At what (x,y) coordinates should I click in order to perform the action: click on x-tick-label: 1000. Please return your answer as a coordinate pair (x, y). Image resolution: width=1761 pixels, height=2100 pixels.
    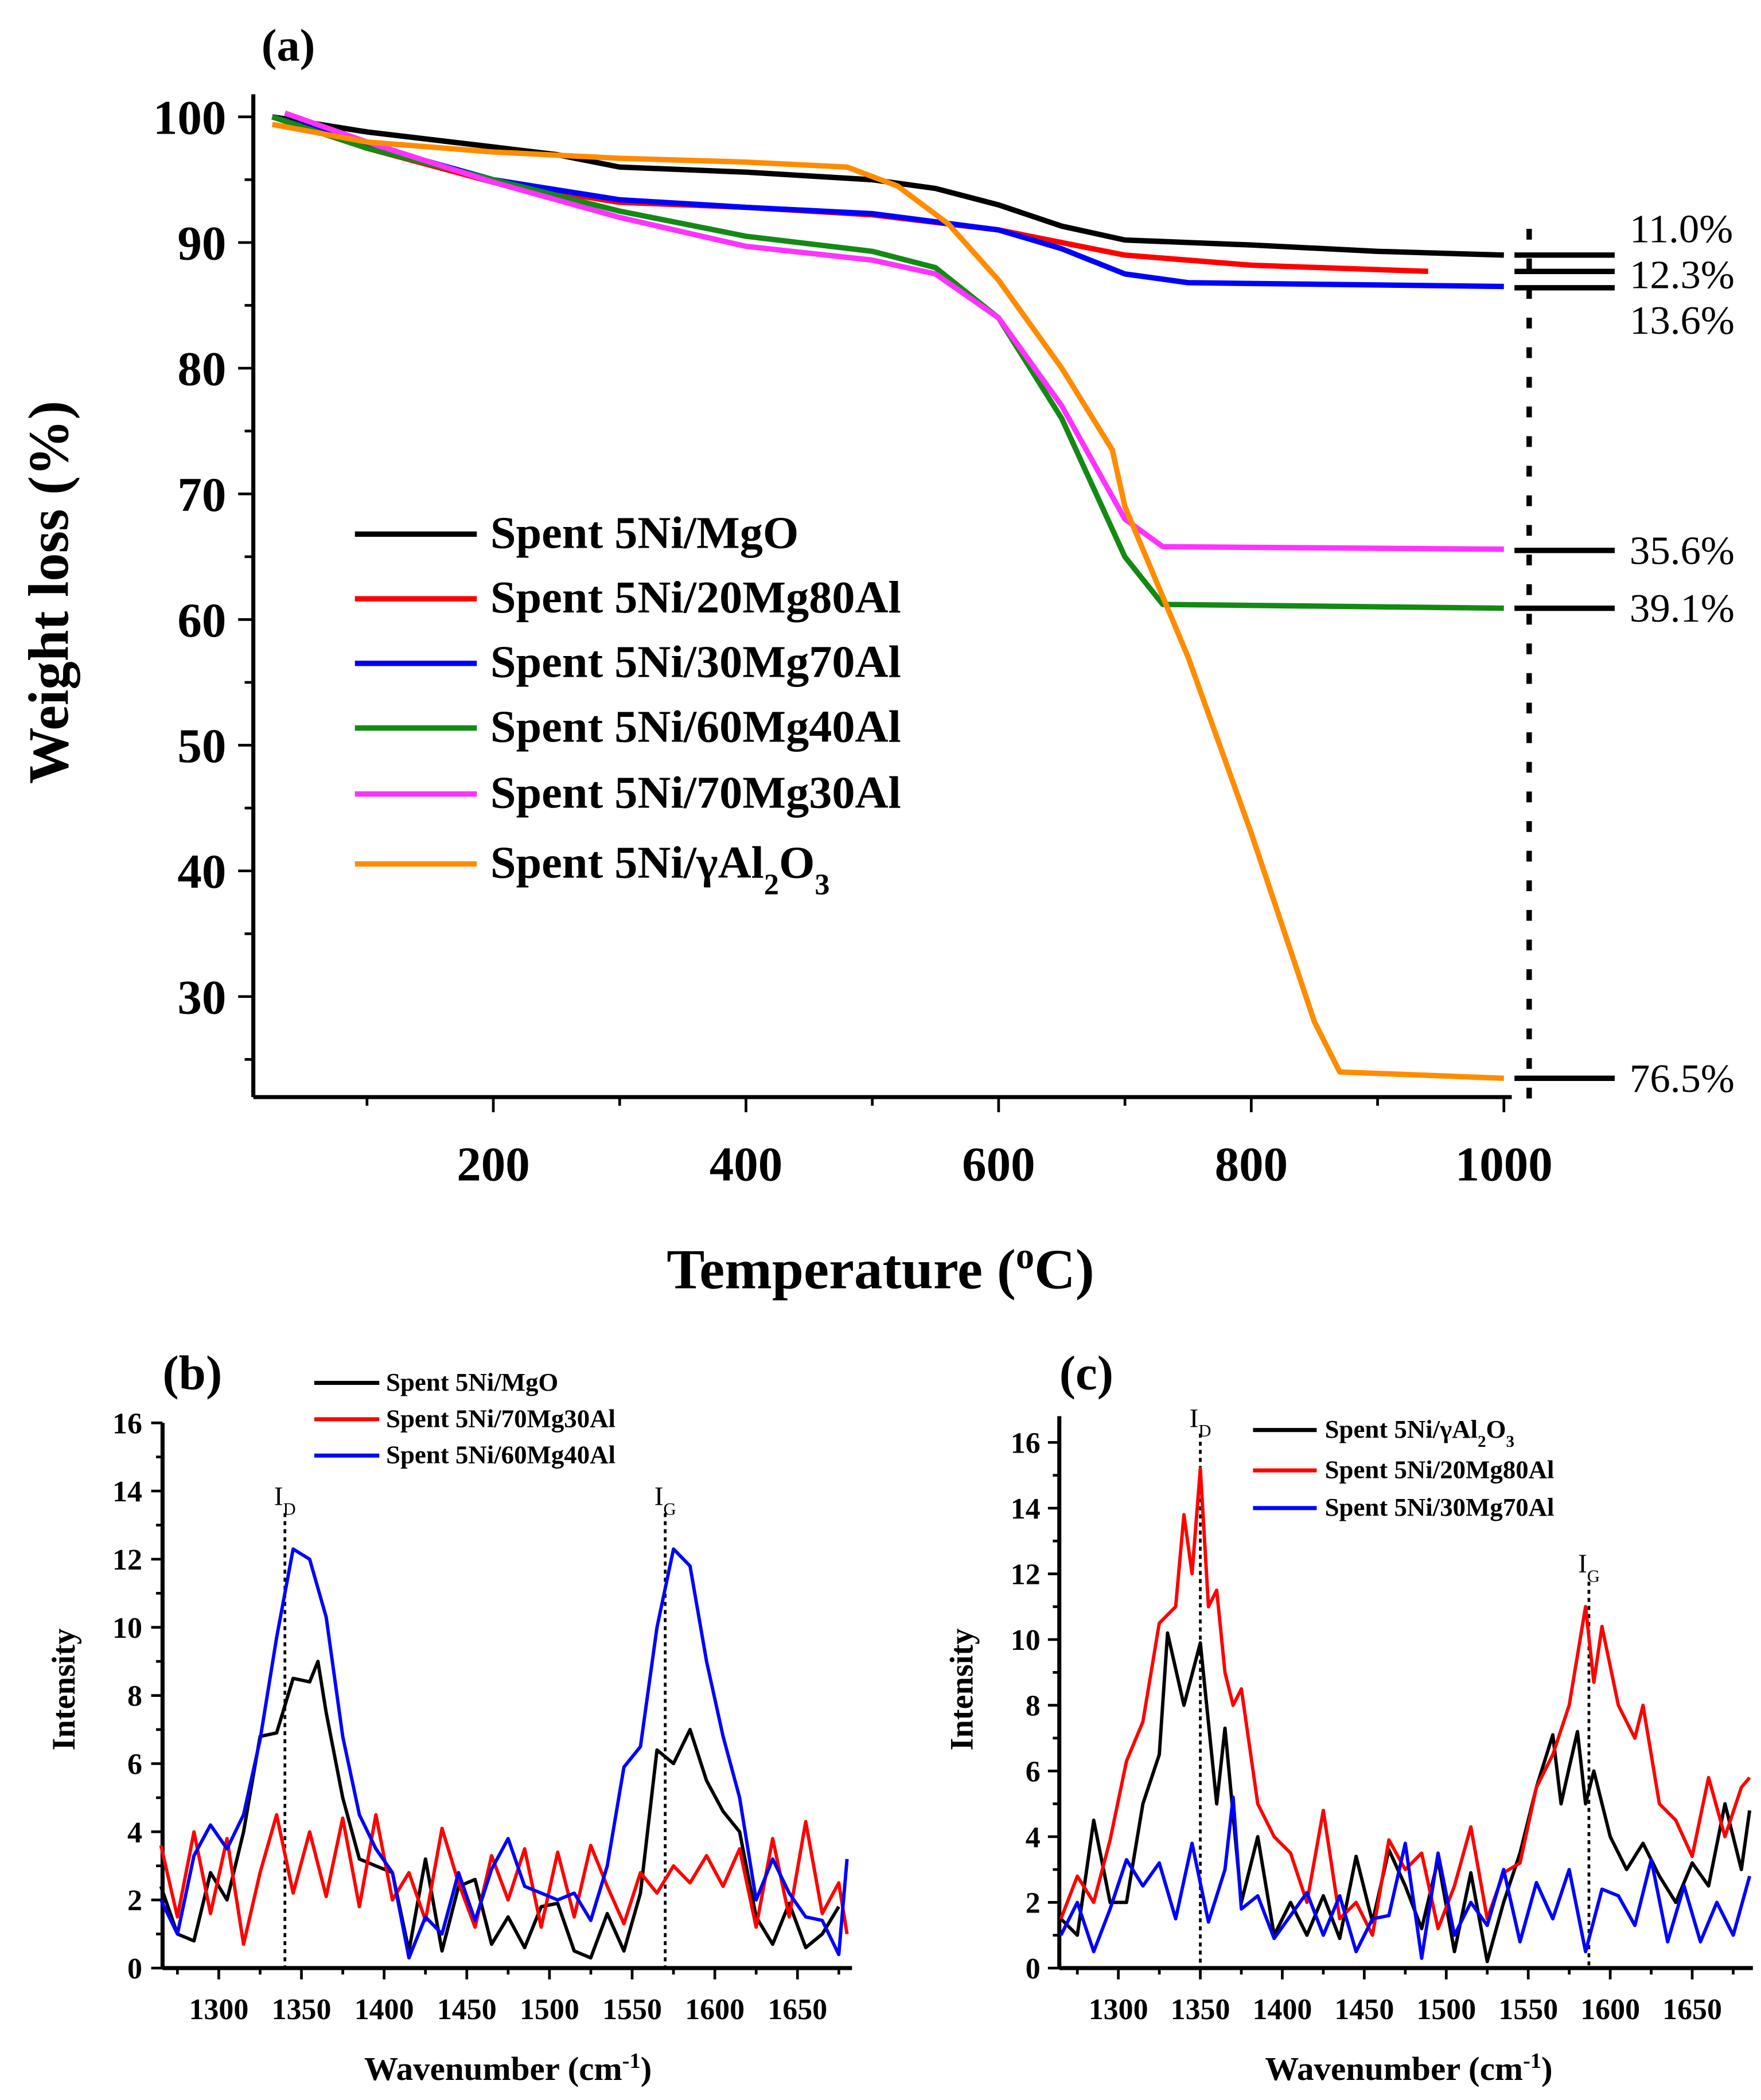
    Looking at the image, I should click on (1504, 1165).